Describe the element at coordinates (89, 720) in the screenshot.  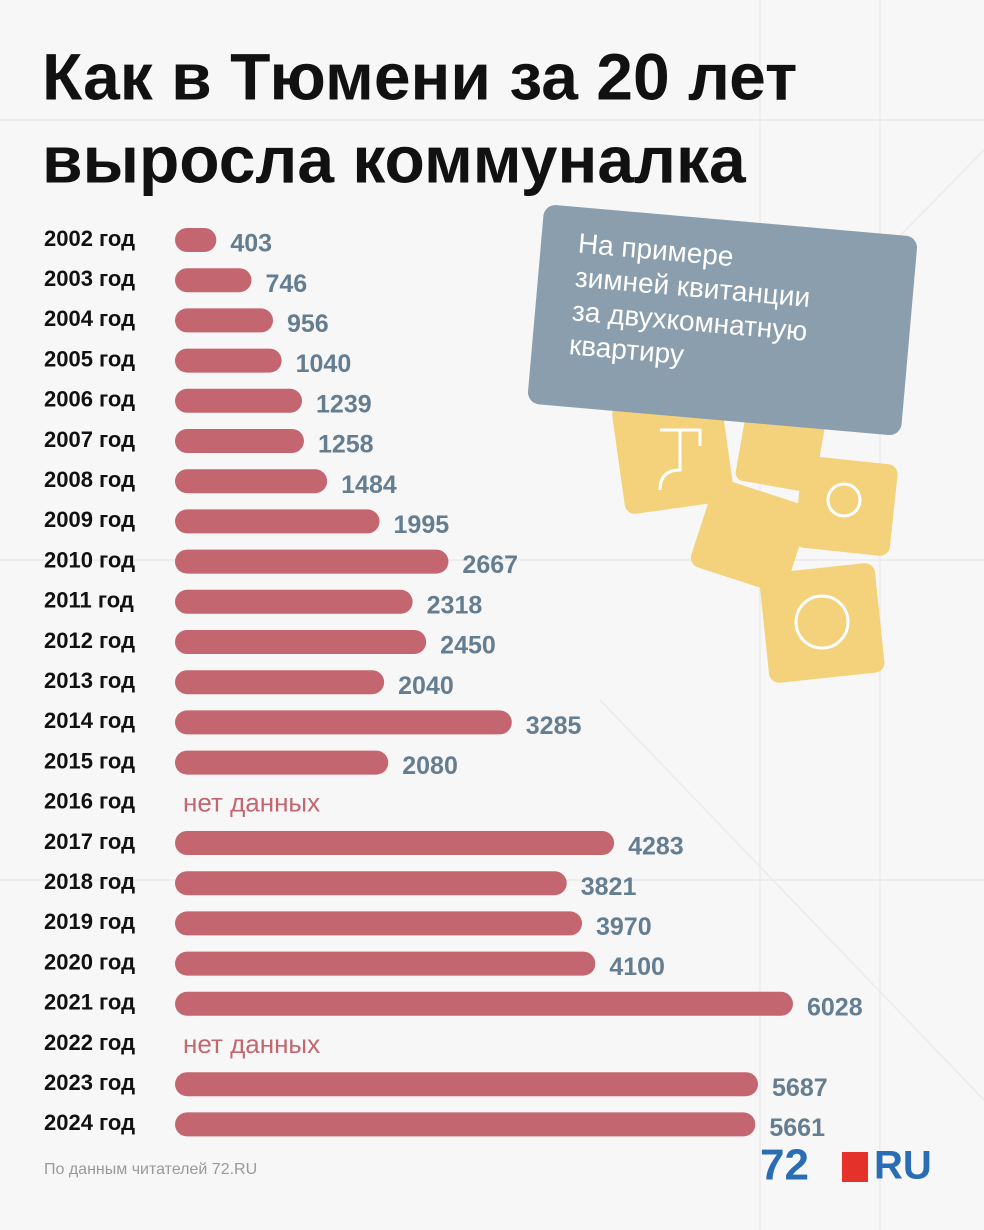
I see `category-label: 2014 год` at that location.